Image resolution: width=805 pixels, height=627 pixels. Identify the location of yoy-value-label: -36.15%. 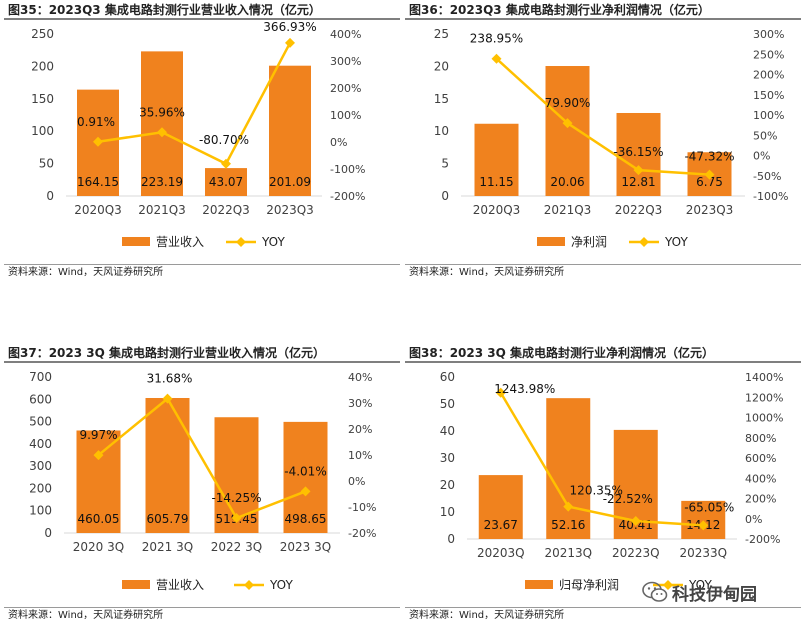
(638, 152).